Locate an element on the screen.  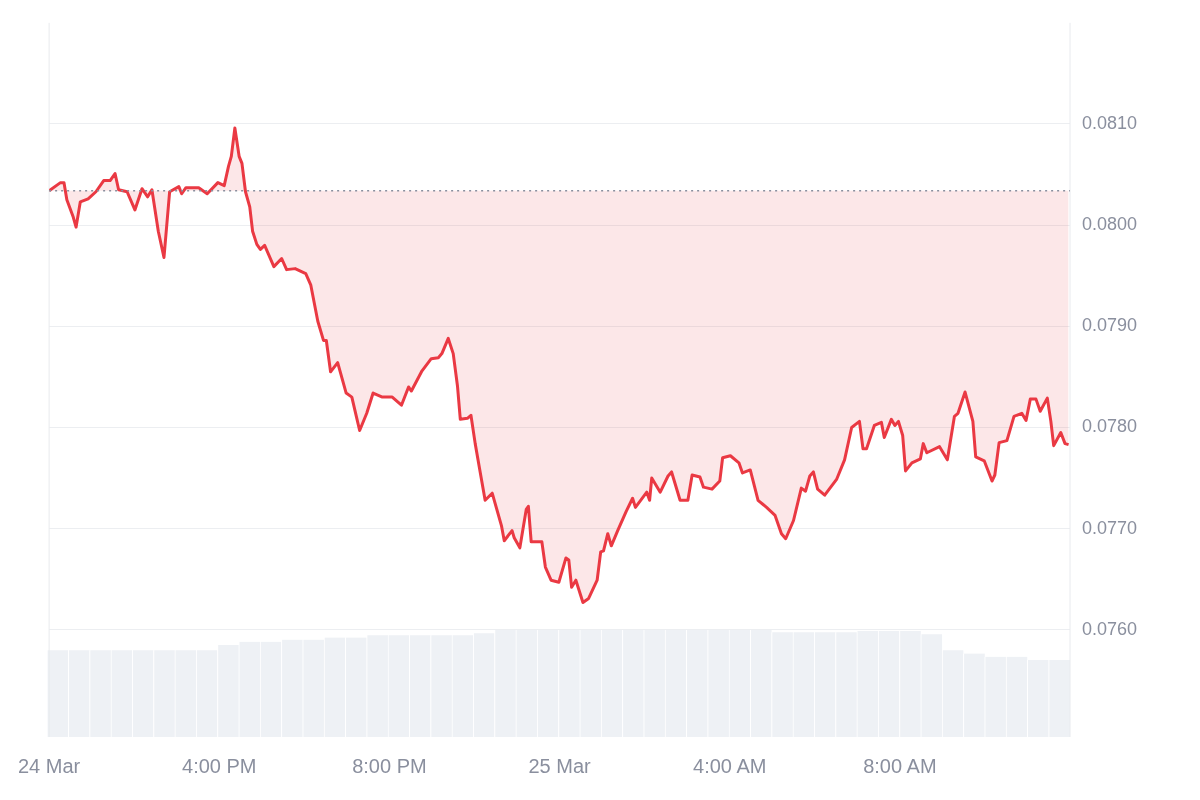
y-tick-label: 0.0770 is located at coordinates (1110, 527).